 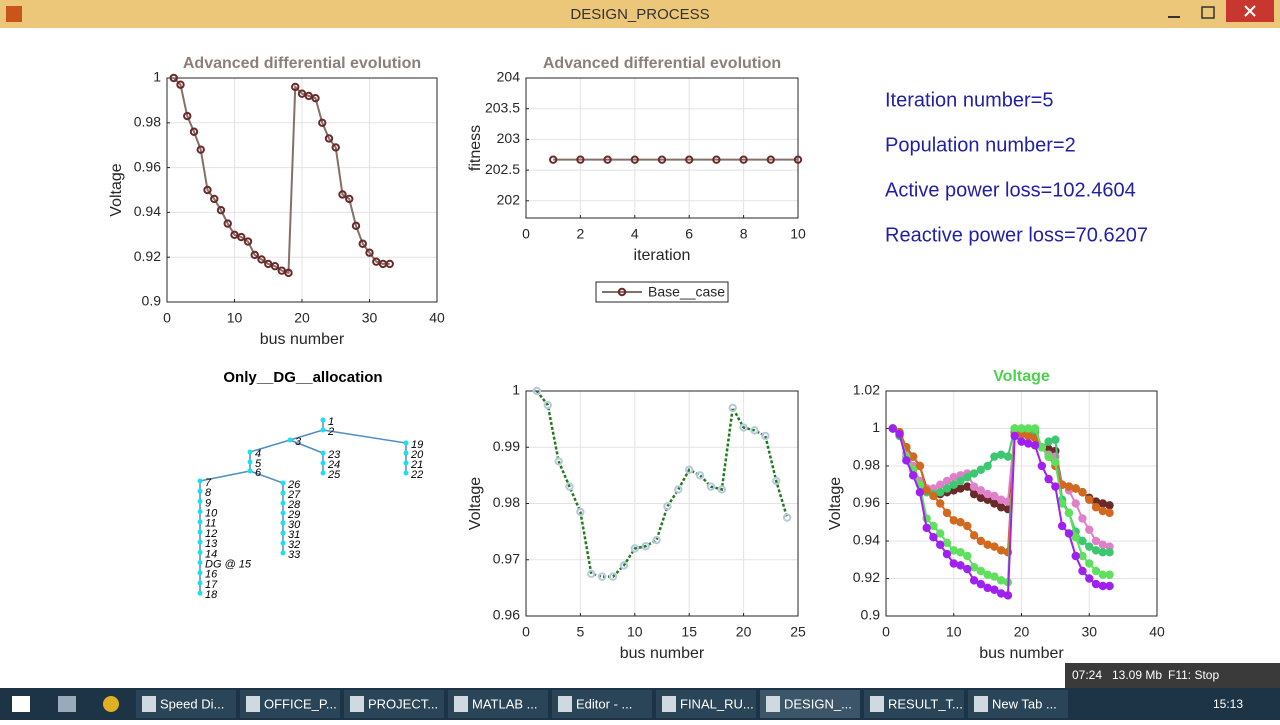 What do you see at coordinates (228, 565) in the screenshot?
I see `tree-node-label: DG @ 15` at bounding box center [228, 565].